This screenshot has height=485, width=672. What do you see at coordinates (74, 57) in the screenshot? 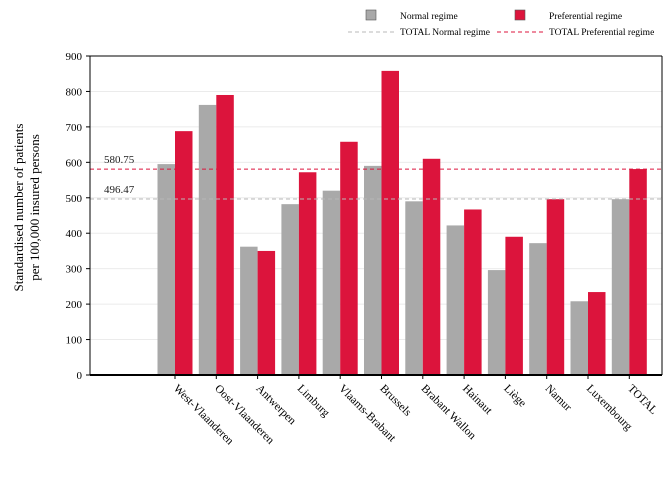
I see `y-tick-label: 900` at bounding box center [74, 57].